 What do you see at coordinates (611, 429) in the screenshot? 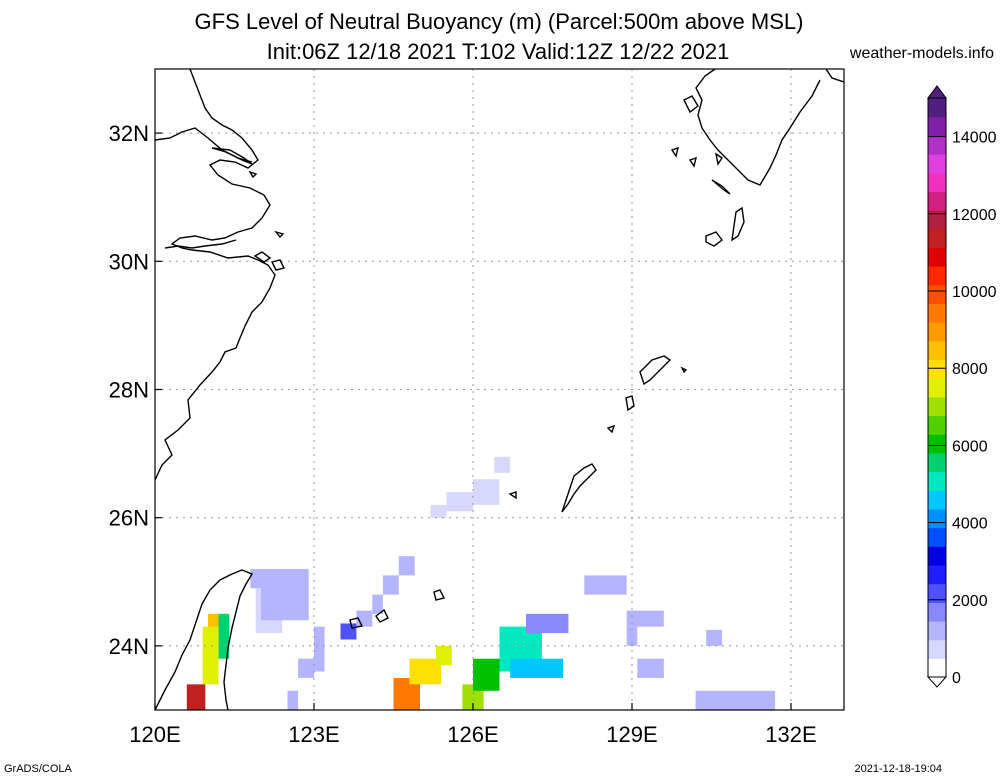
I see `coast-okinoerabu` at bounding box center [611, 429].